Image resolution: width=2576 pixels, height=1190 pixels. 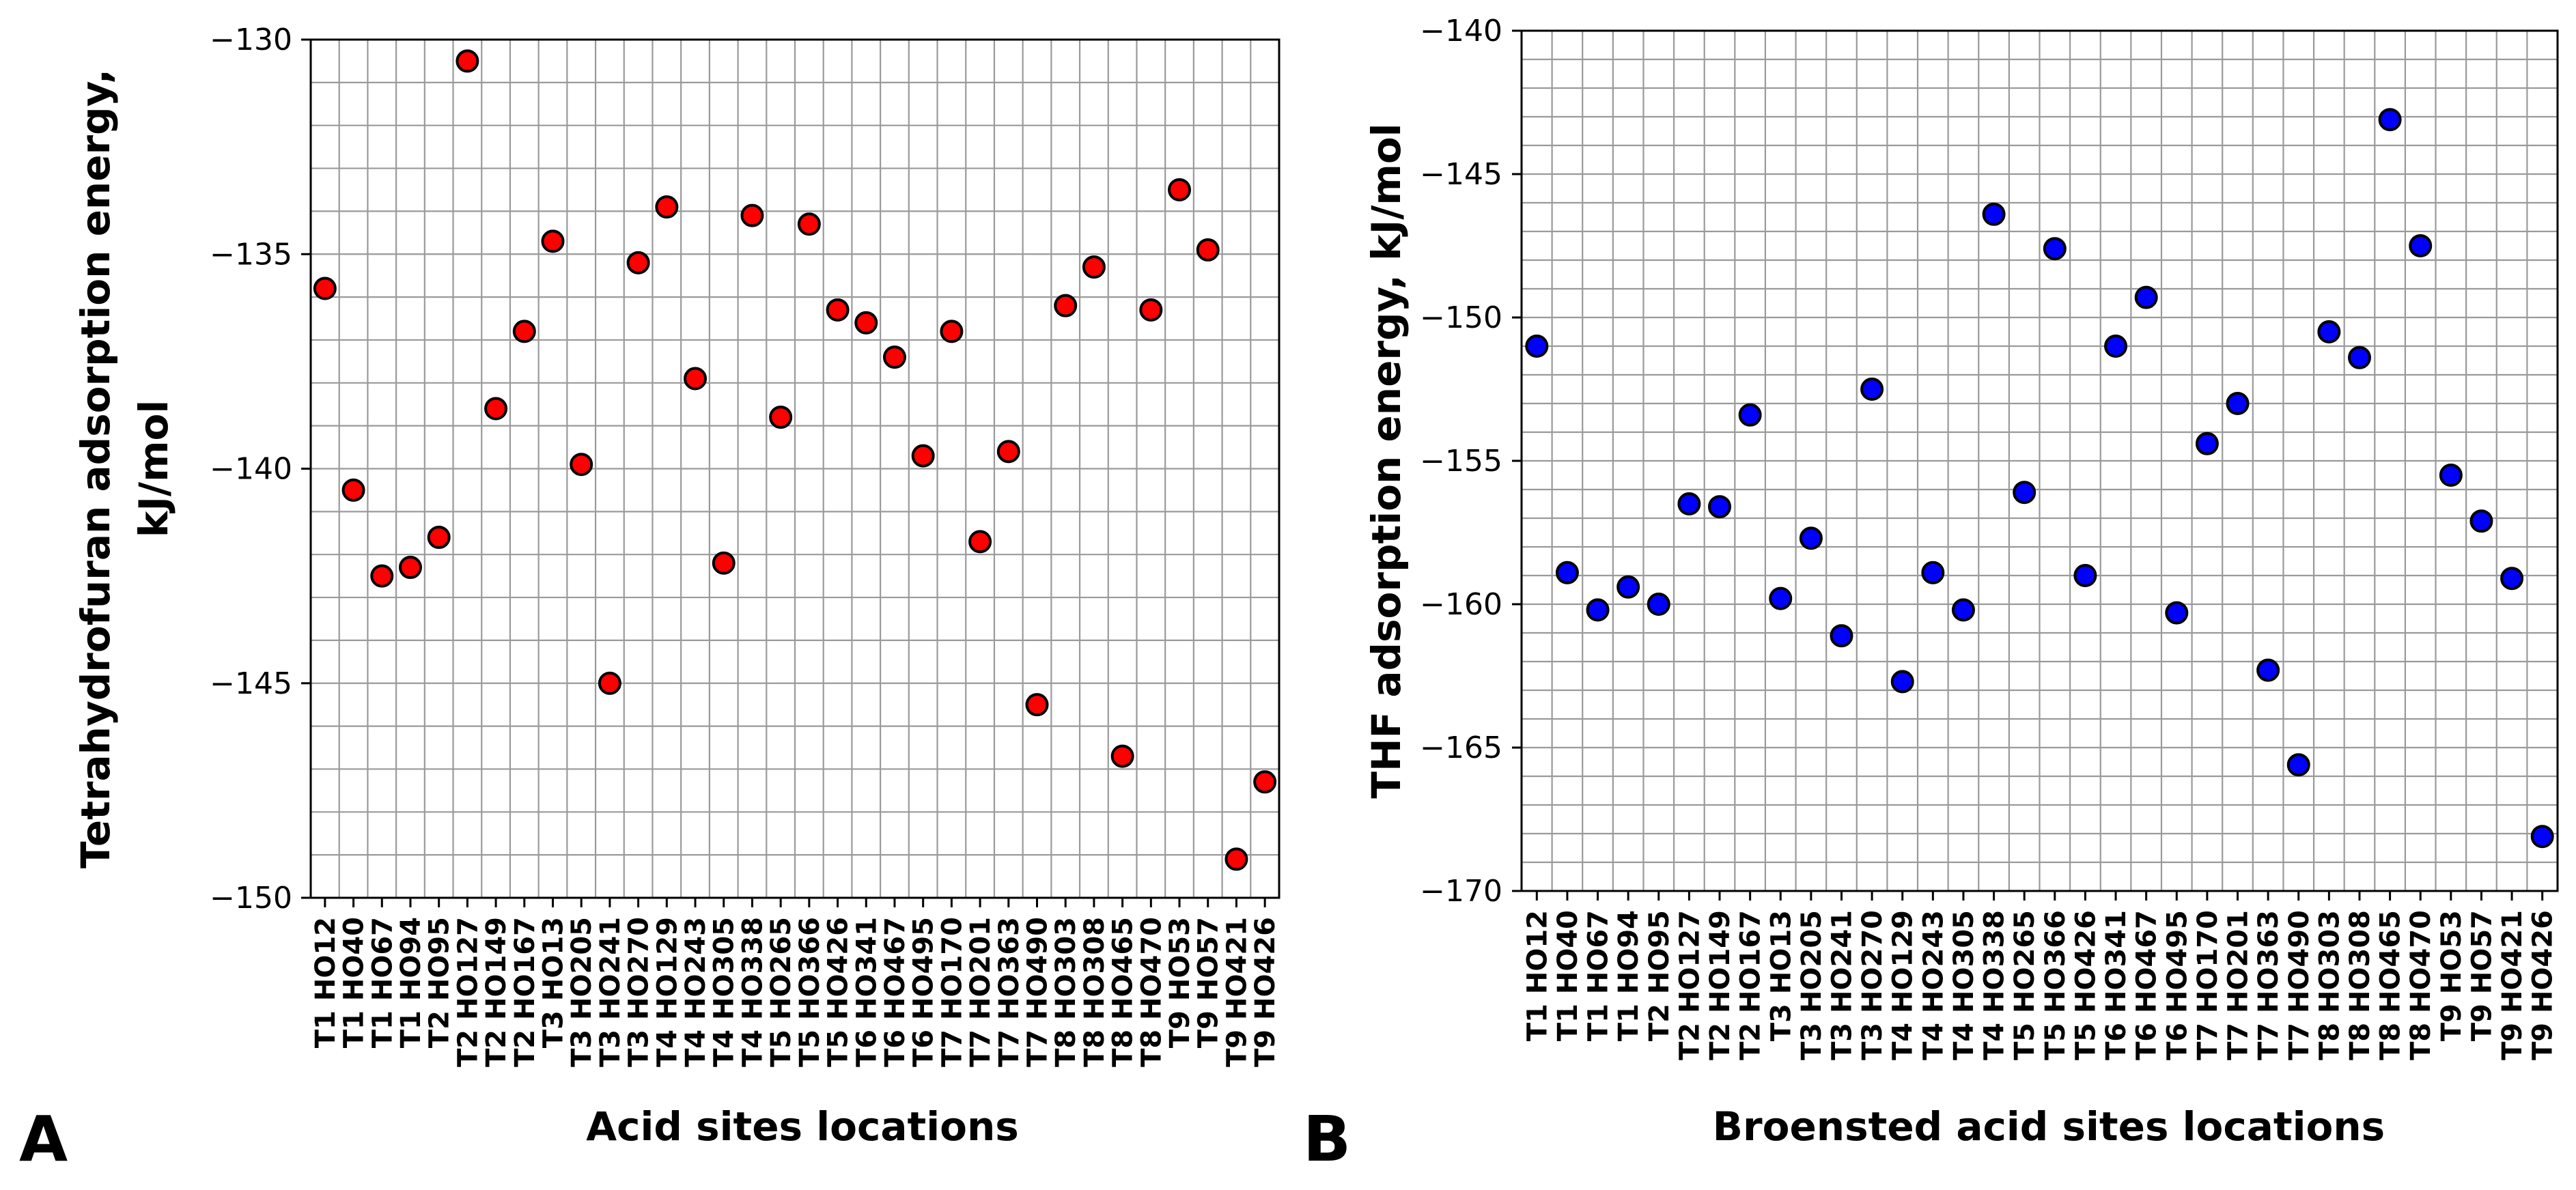 I want to click on x-tick-label: T7 HO170, so click(x=2208, y=985).